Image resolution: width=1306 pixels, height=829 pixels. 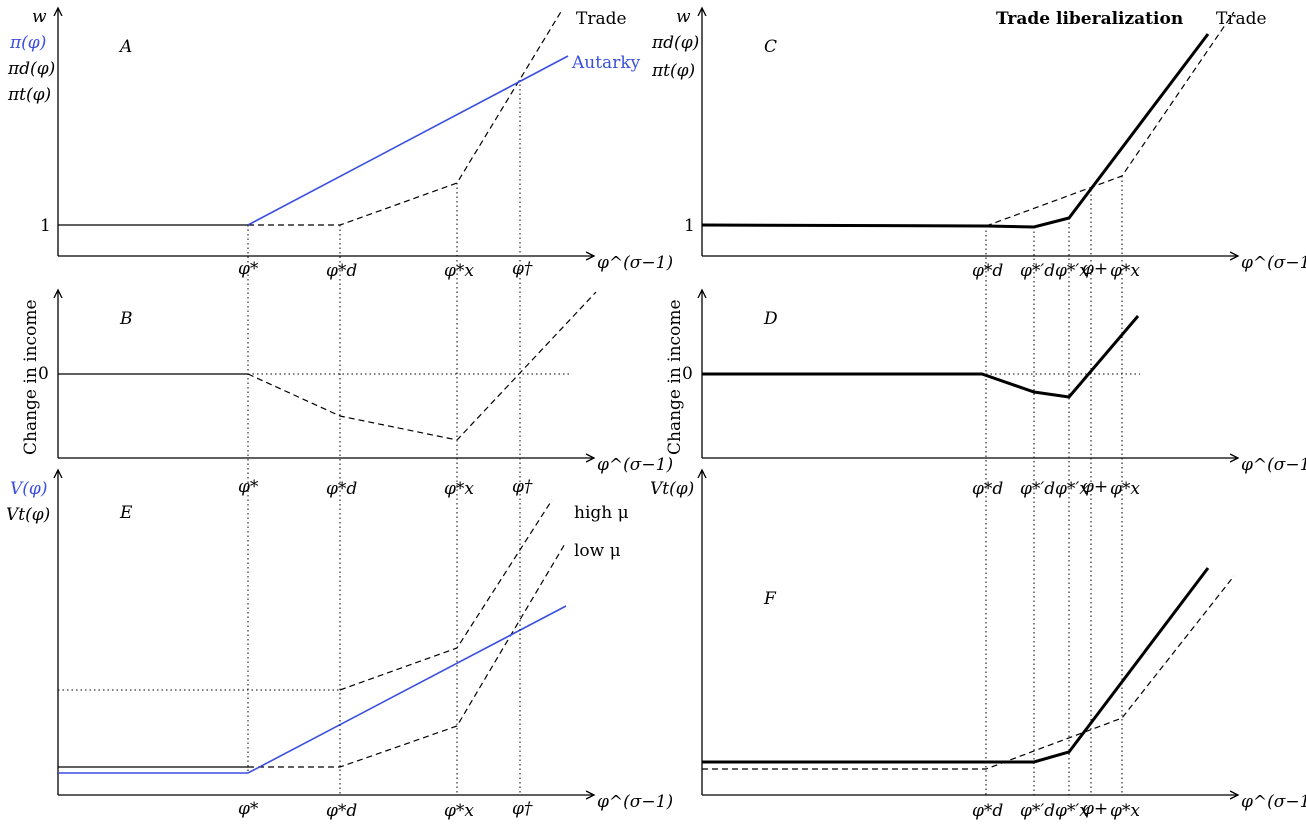 I want to click on panel-f-liberalized-curve, so click(x=956, y=665).